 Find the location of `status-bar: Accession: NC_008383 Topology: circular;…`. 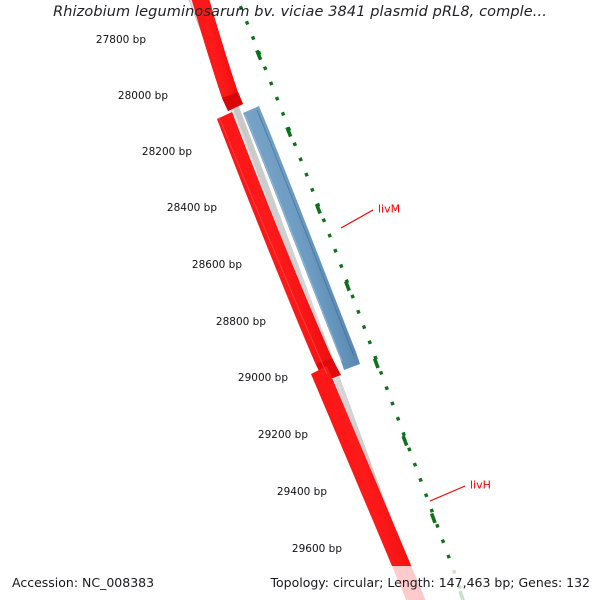

status-bar: Accession: NC_008383 Topology: circular;… is located at coordinates (300, 583).